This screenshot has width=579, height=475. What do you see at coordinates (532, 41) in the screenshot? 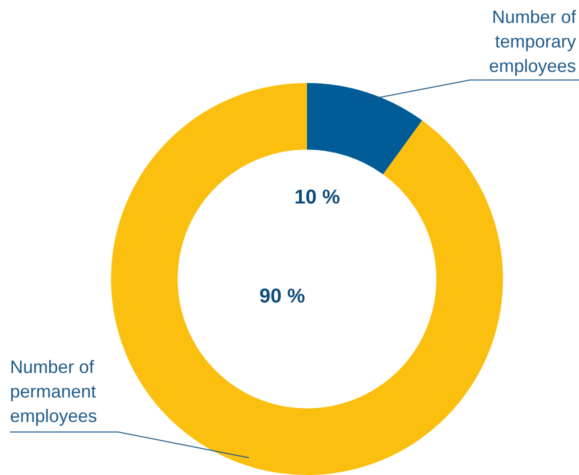
I see `slice-label: Number of temporary employees` at bounding box center [532, 41].